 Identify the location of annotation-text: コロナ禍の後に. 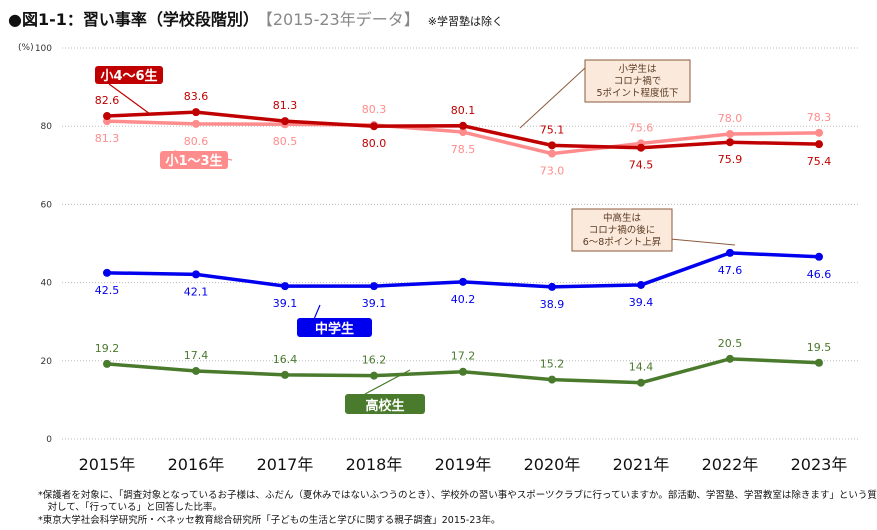
(622, 230).